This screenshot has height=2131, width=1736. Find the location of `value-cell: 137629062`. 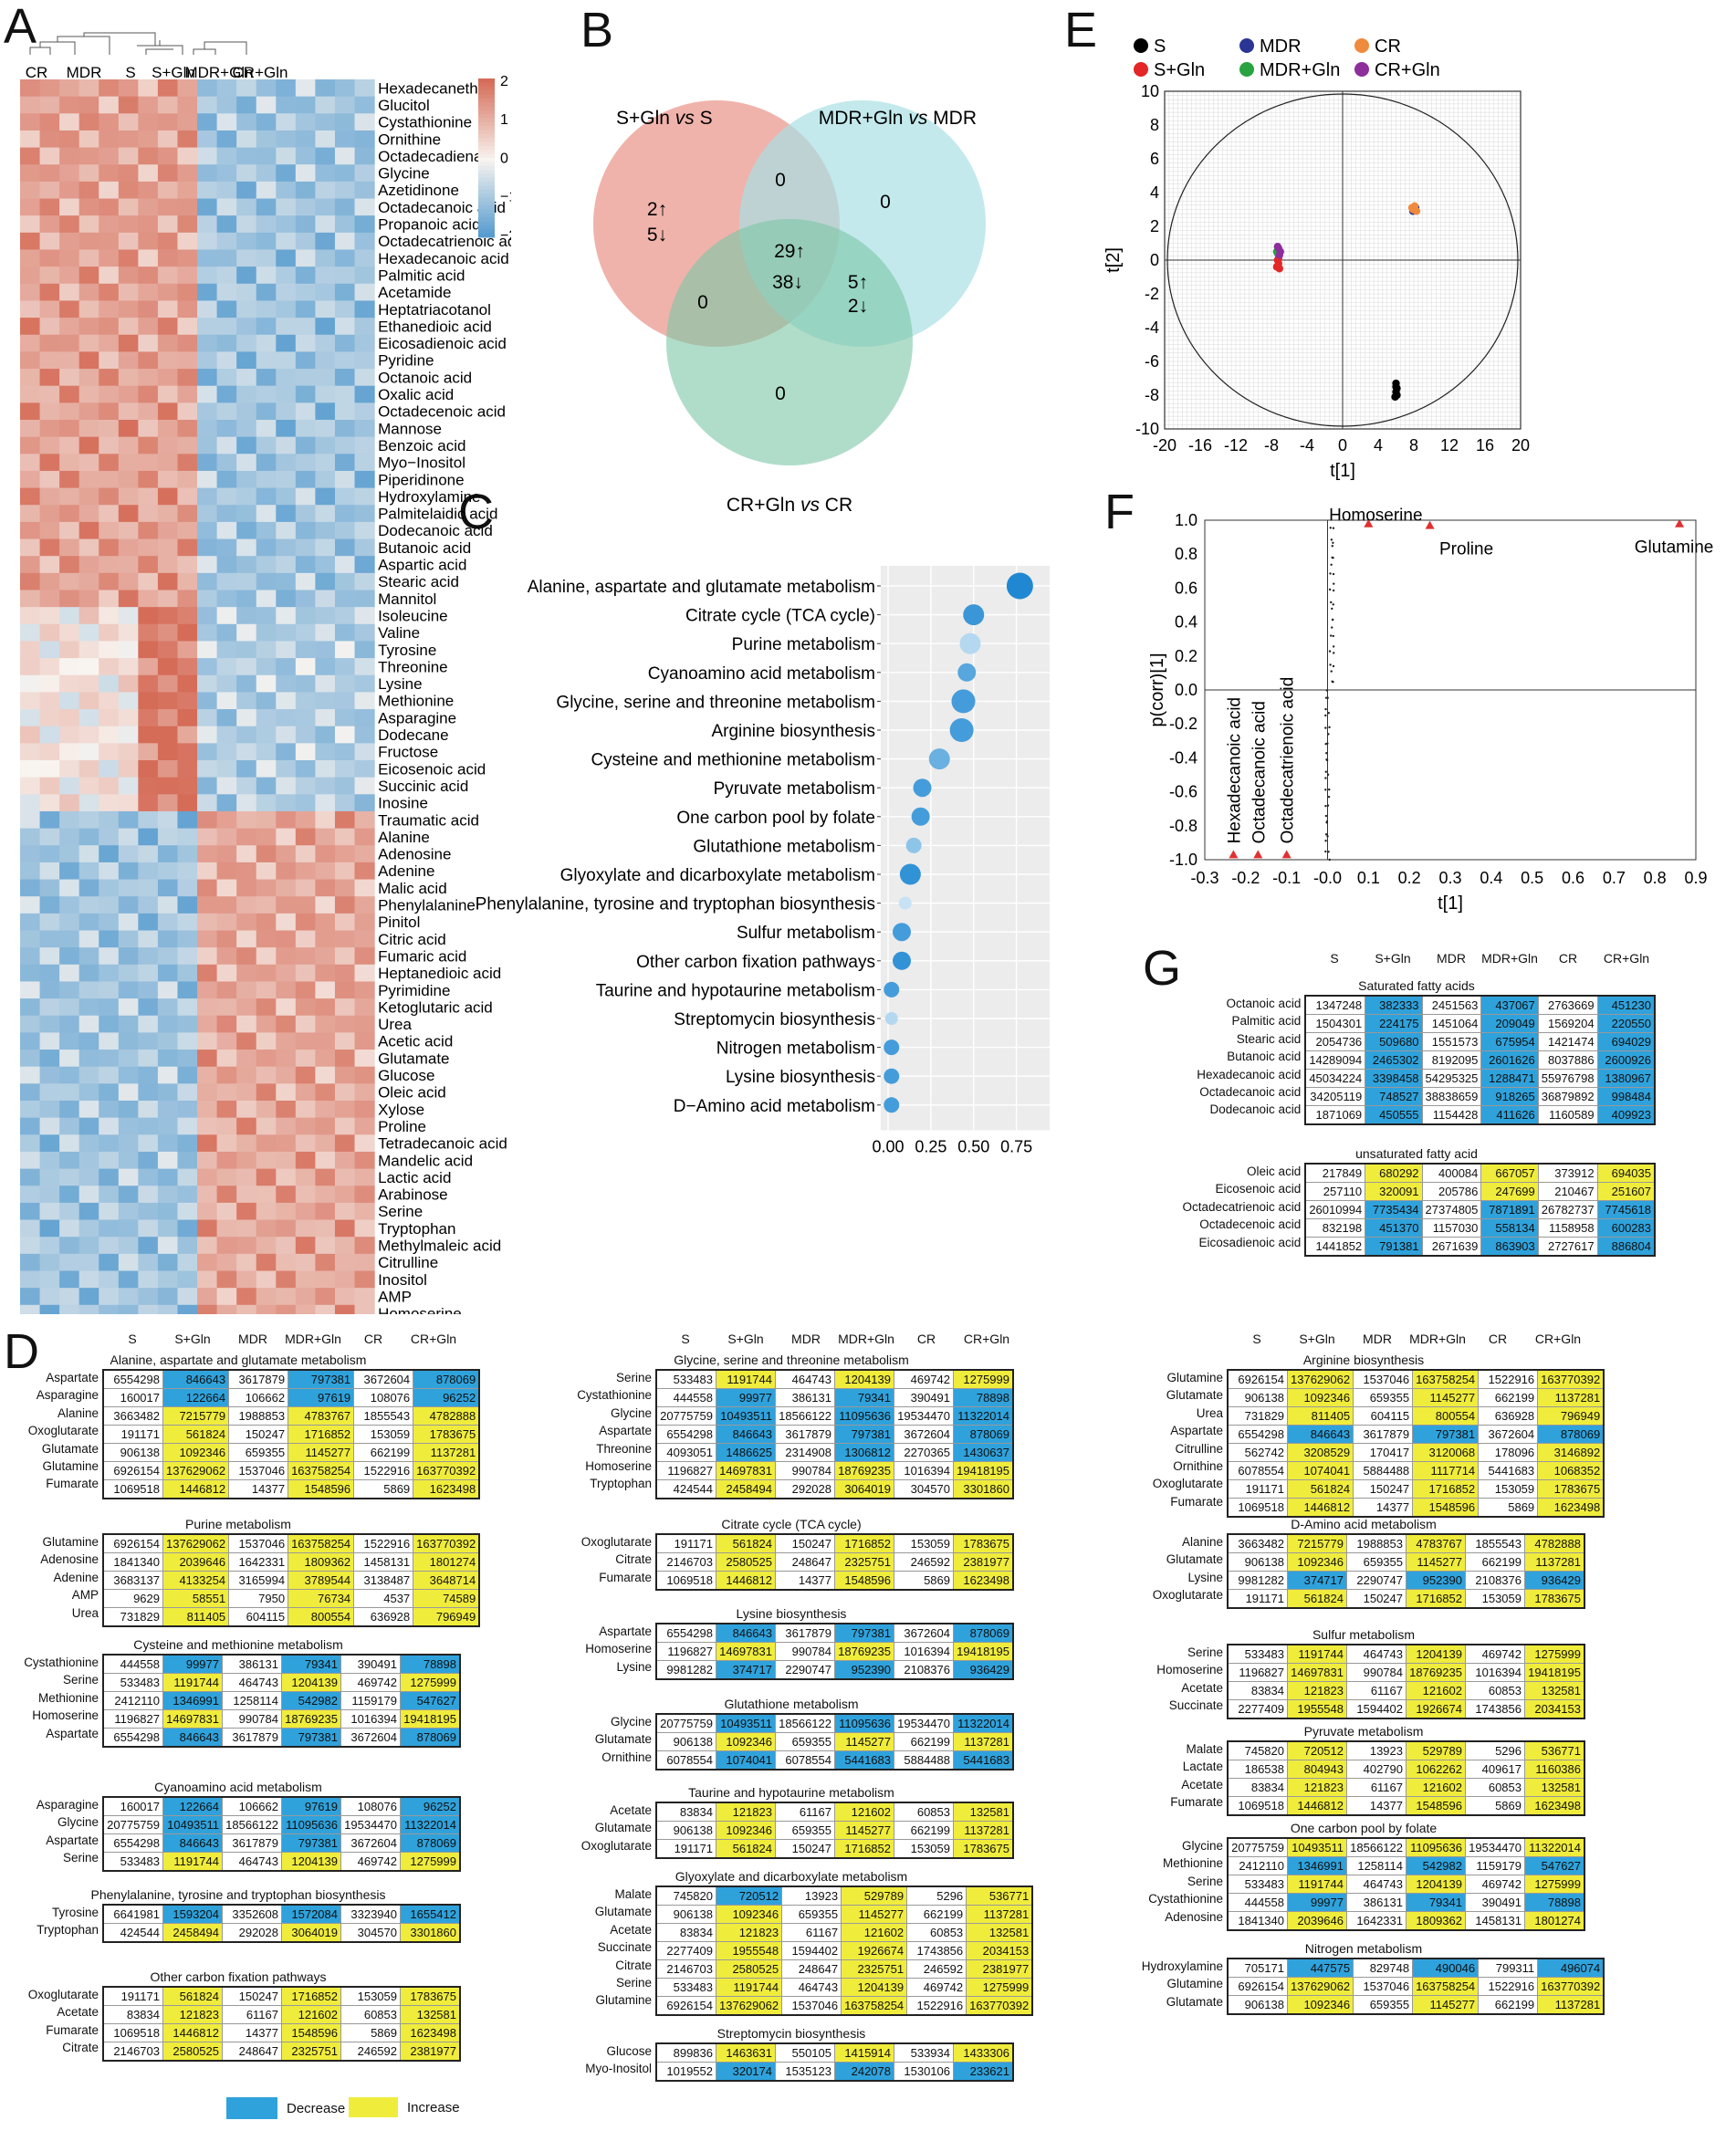

value-cell: 137629062 is located at coordinates (1320, 1986).